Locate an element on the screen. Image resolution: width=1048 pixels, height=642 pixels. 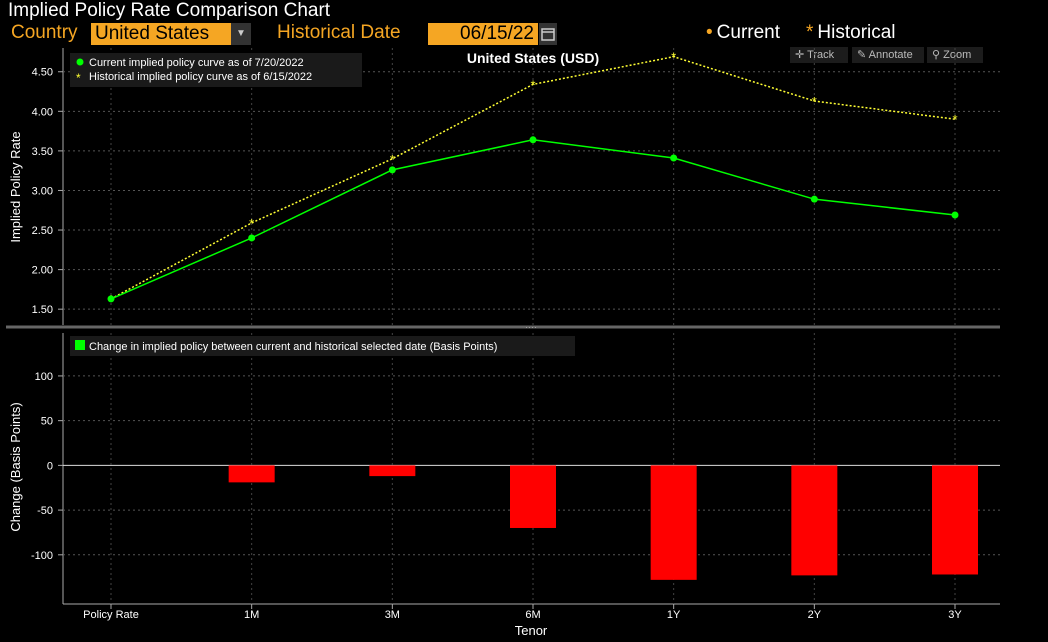
historical-date-label: Historical Date is located at coordinates (339, 32).